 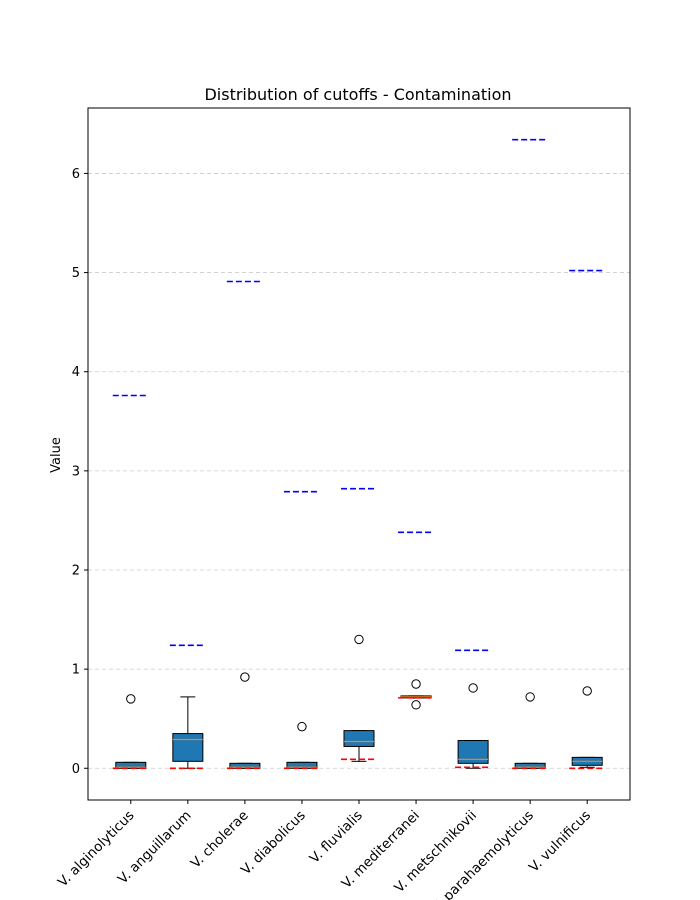 What do you see at coordinates (76, 372) in the screenshot?
I see `y-tick-label: 4` at bounding box center [76, 372].